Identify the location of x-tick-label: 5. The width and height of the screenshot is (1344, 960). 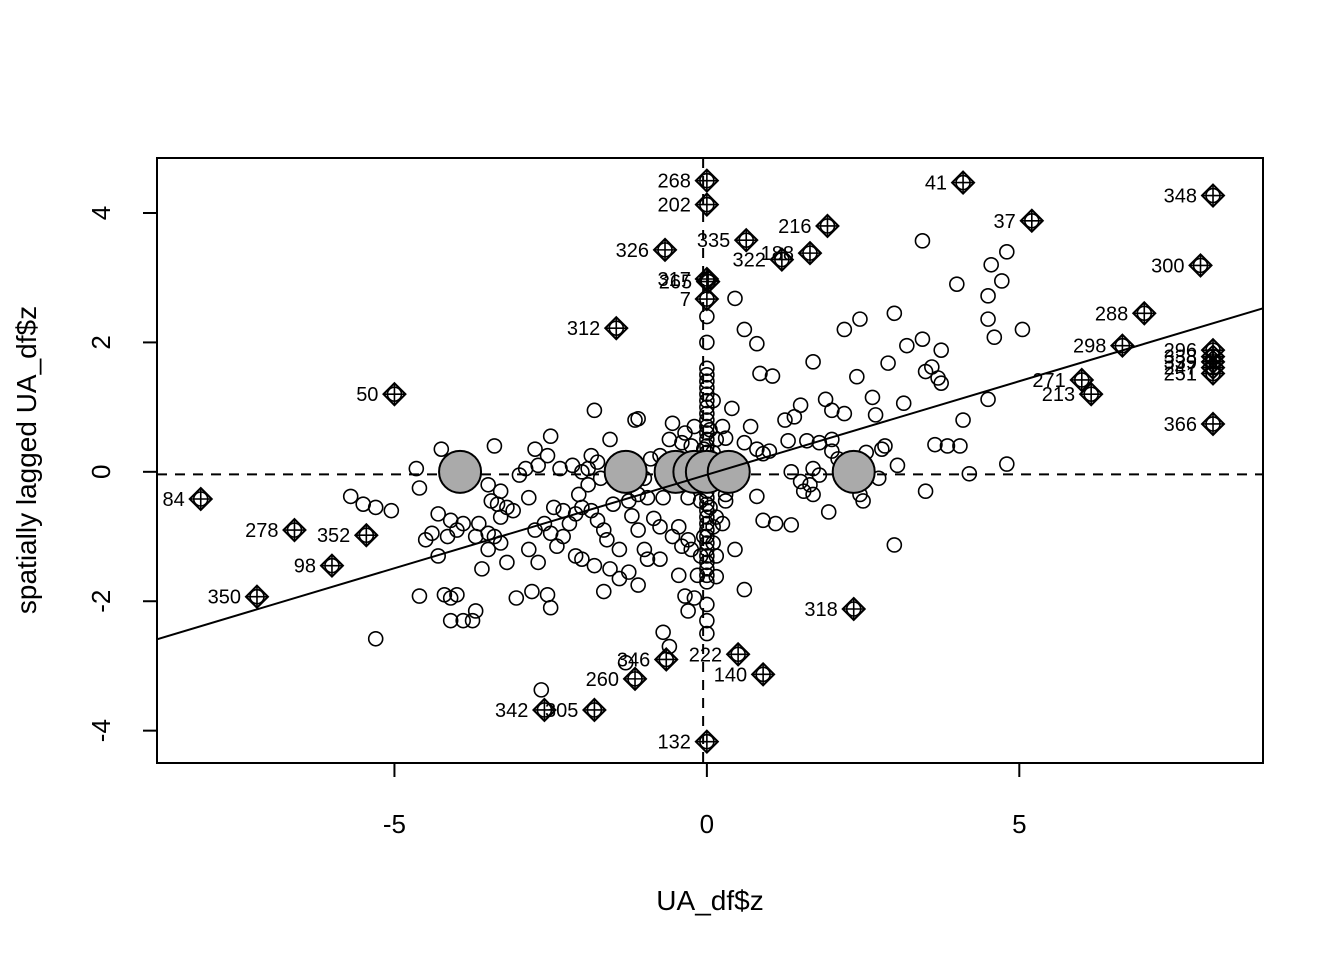
(1019, 824).